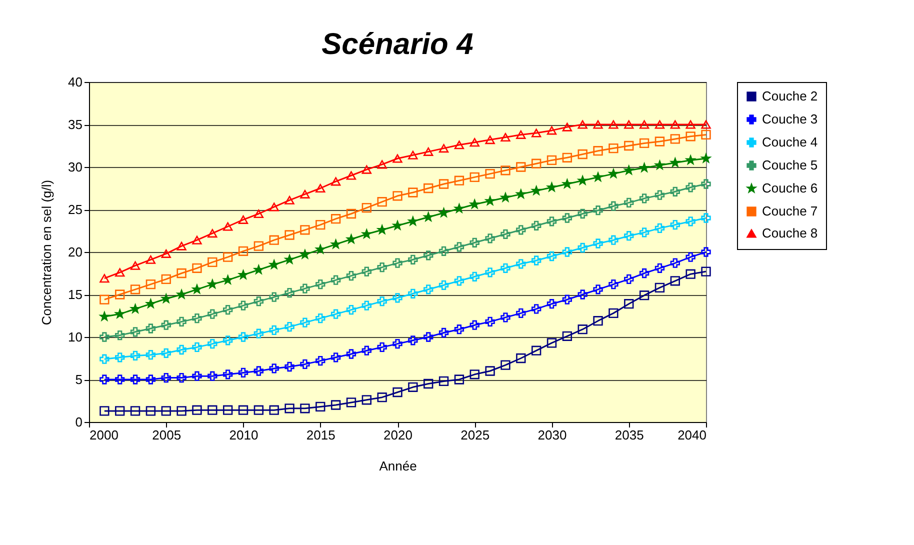 The width and height of the screenshot is (914, 545). What do you see at coordinates (790, 211) in the screenshot?
I see `legend-label: Couche 7` at bounding box center [790, 211].